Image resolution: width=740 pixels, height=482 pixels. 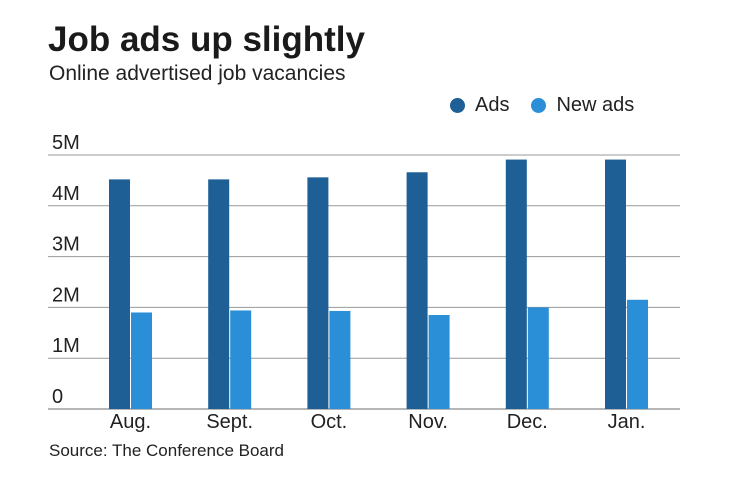 What do you see at coordinates (229, 422) in the screenshot?
I see `x-tick-label: Sept.` at bounding box center [229, 422].